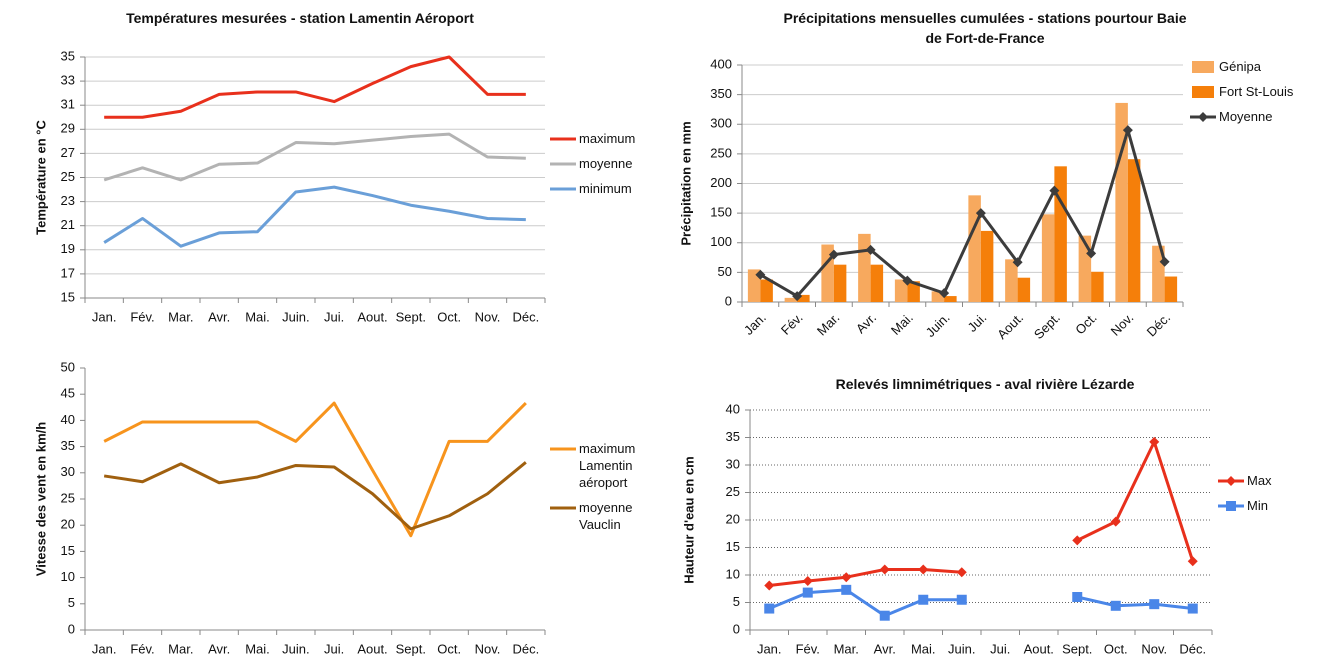  I want to click on legend-label: Moyenne, so click(1246, 116).